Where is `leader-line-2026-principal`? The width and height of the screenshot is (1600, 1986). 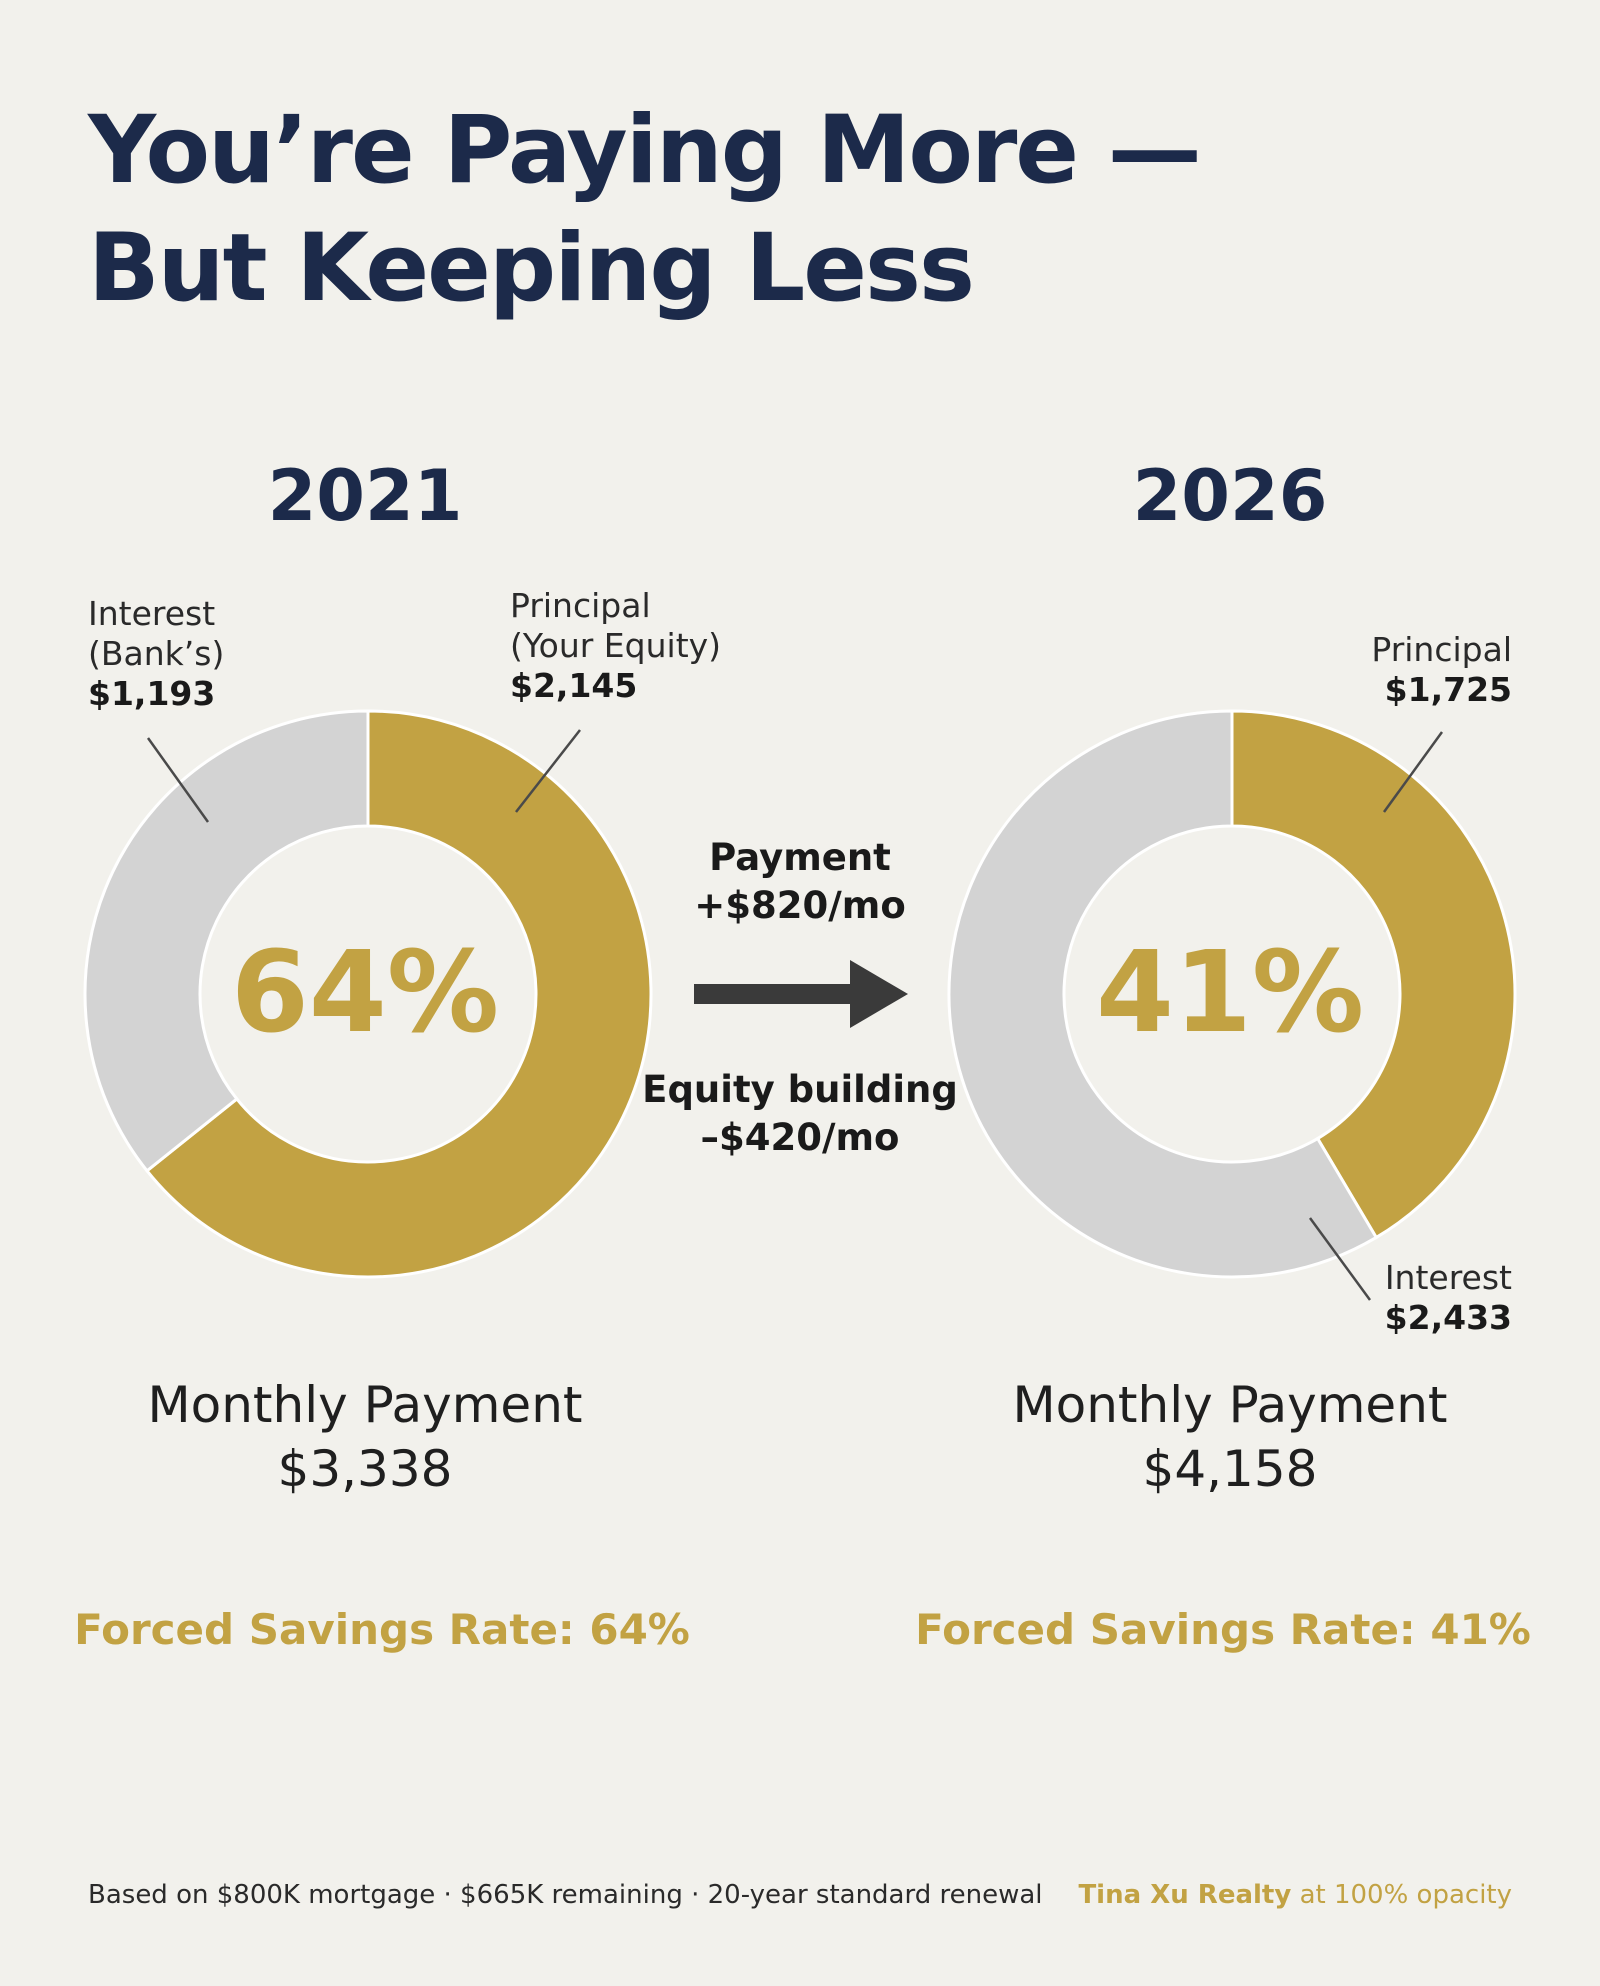 leader-line-2026-principal is located at coordinates (1413, 772).